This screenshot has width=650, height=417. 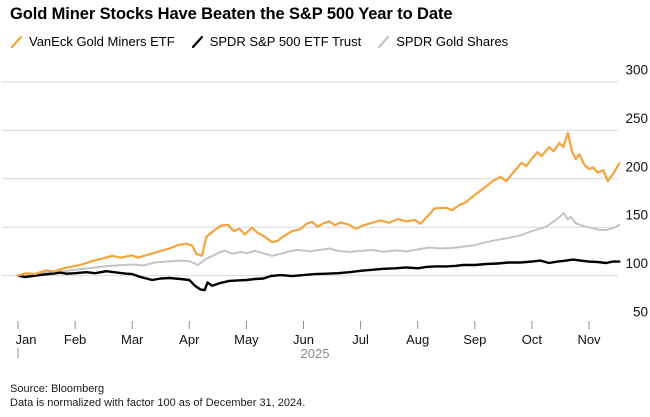 I want to click on x-axis-label: Aug, so click(x=417, y=339).